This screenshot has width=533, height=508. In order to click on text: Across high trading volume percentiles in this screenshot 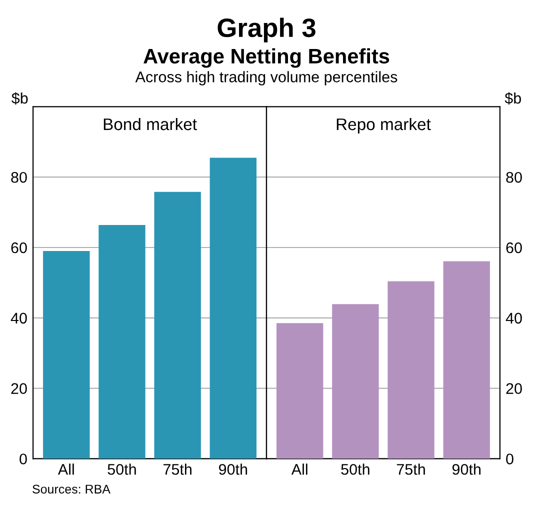, I will do `click(266, 78)`.